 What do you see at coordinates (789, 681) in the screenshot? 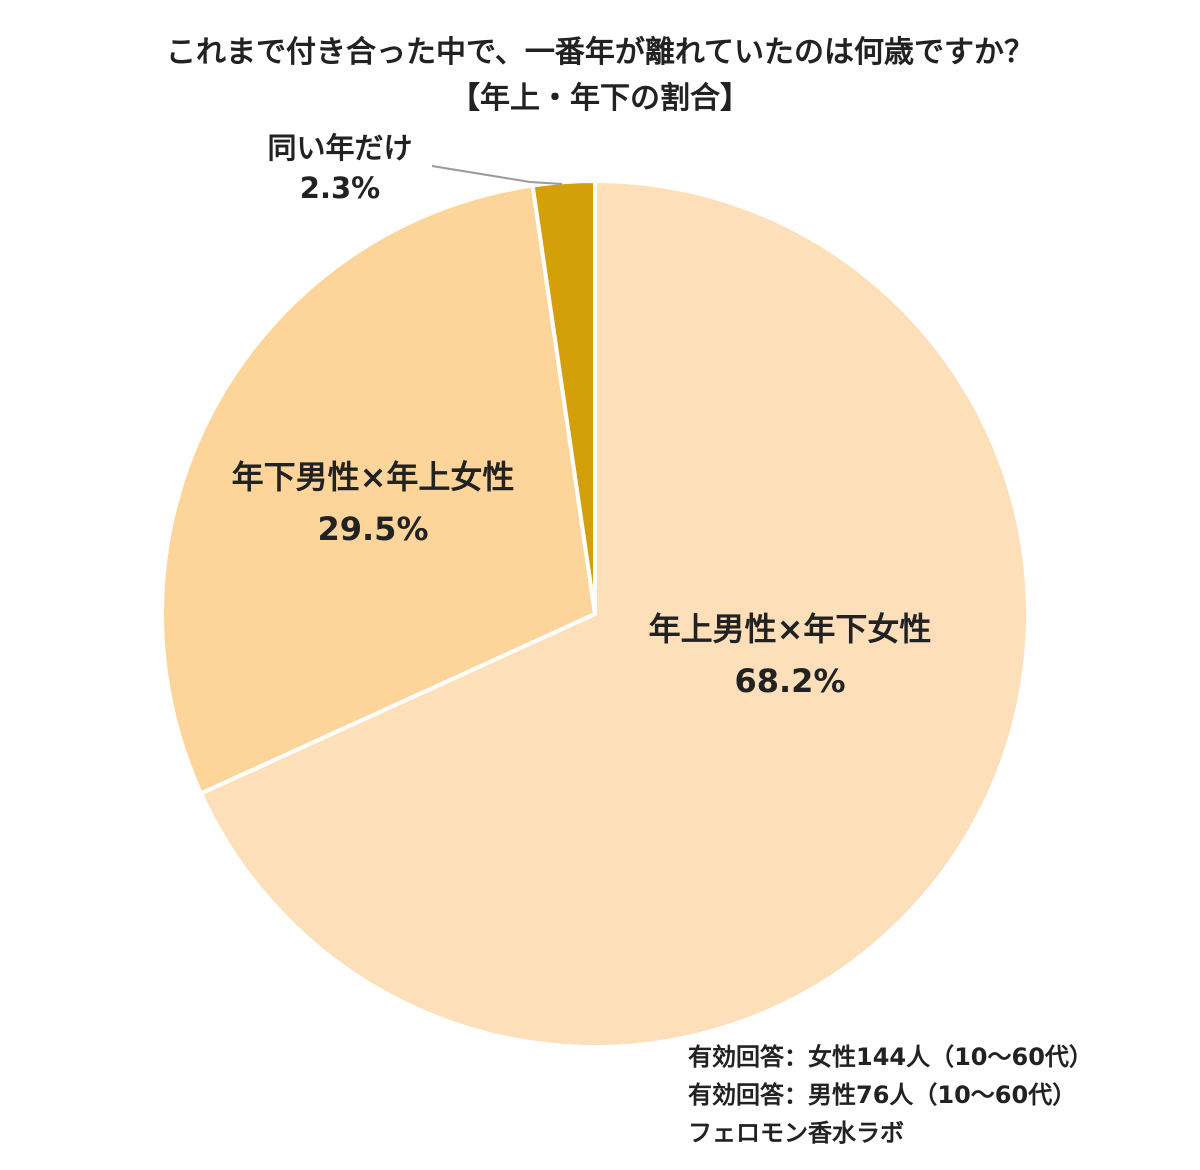
I see `slice-value-1: 68.2%` at bounding box center [789, 681].